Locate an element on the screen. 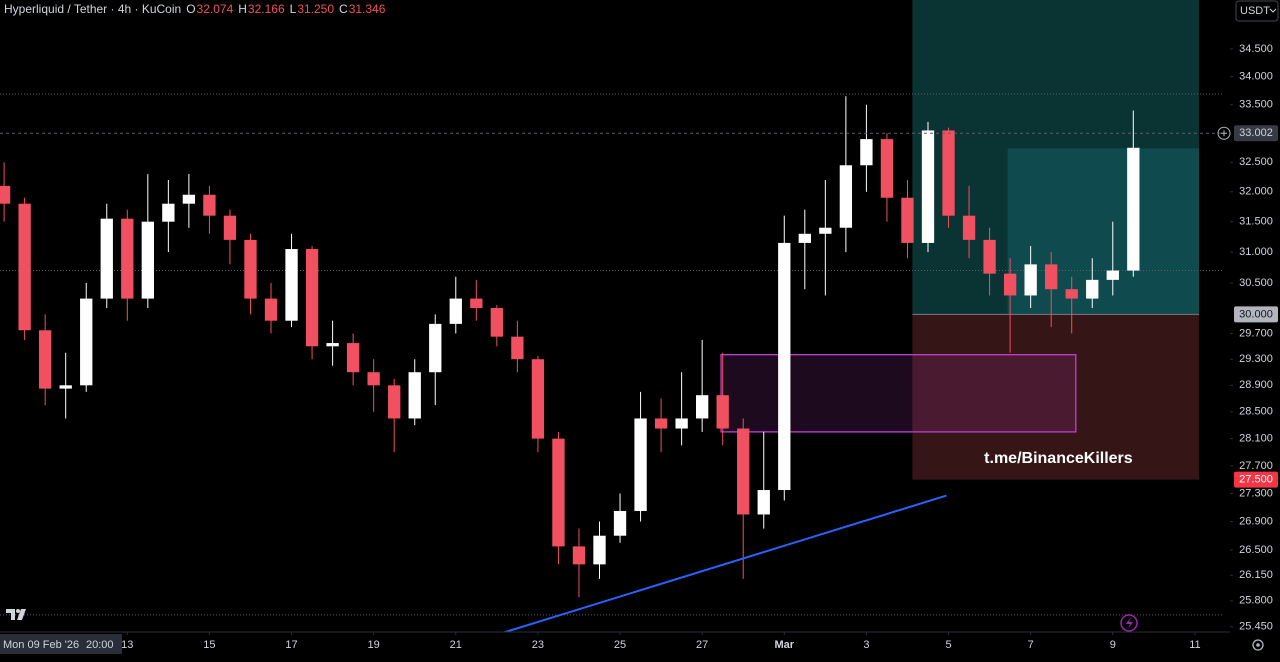 The height and width of the screenshot is (662, 1280). x-tick-label: 21 is located at coordinates (456, 645).